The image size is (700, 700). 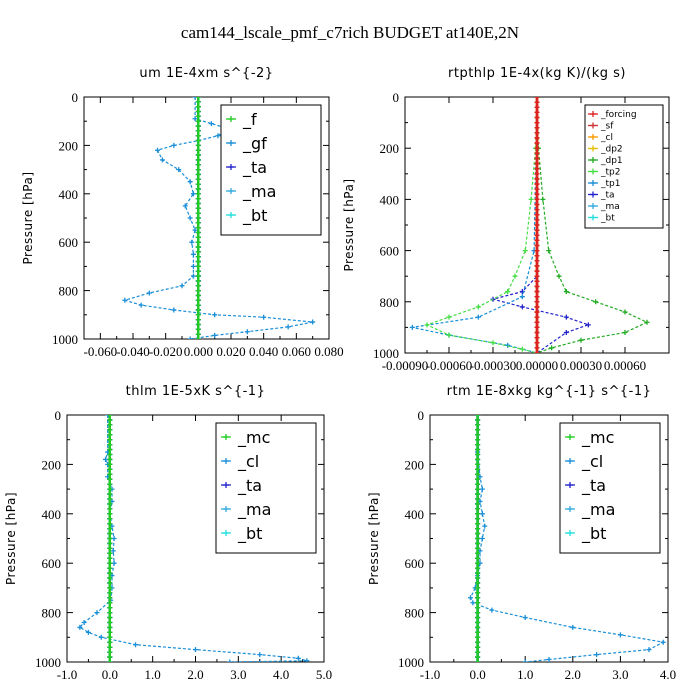 I want to click on legend-label: _ma, so click(x=598, y=510).